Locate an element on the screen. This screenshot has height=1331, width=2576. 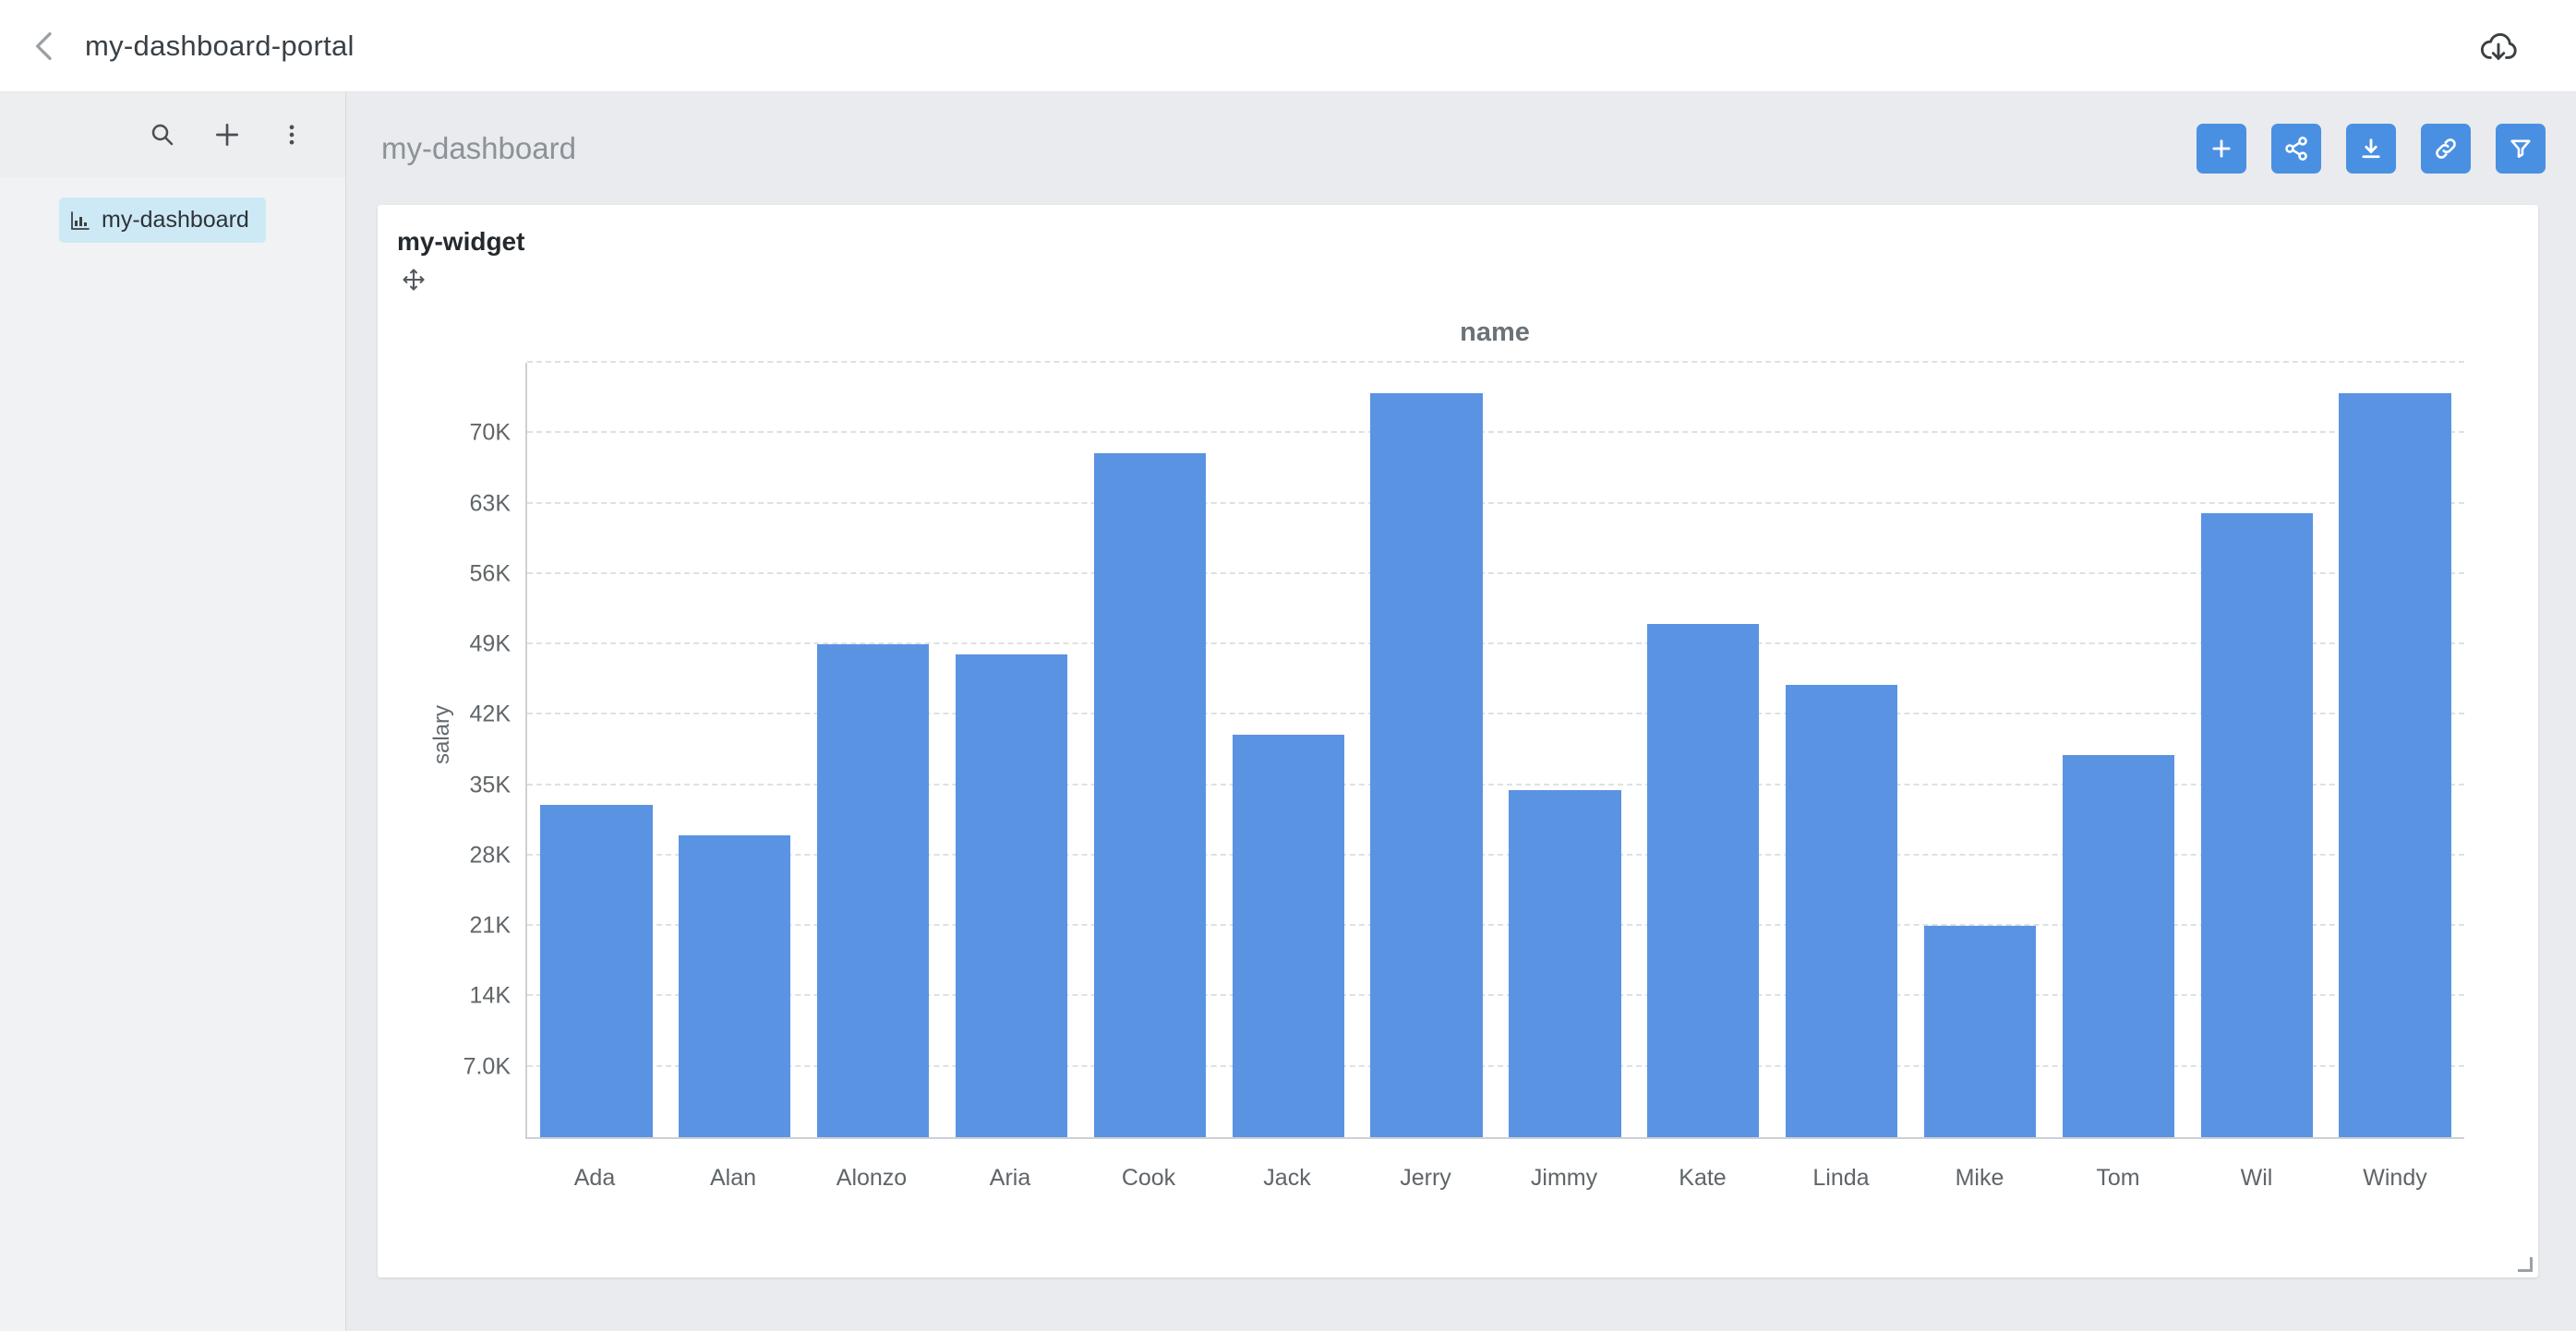
dashboard-header: my-dashboard is located at coordinates (1461, 148).